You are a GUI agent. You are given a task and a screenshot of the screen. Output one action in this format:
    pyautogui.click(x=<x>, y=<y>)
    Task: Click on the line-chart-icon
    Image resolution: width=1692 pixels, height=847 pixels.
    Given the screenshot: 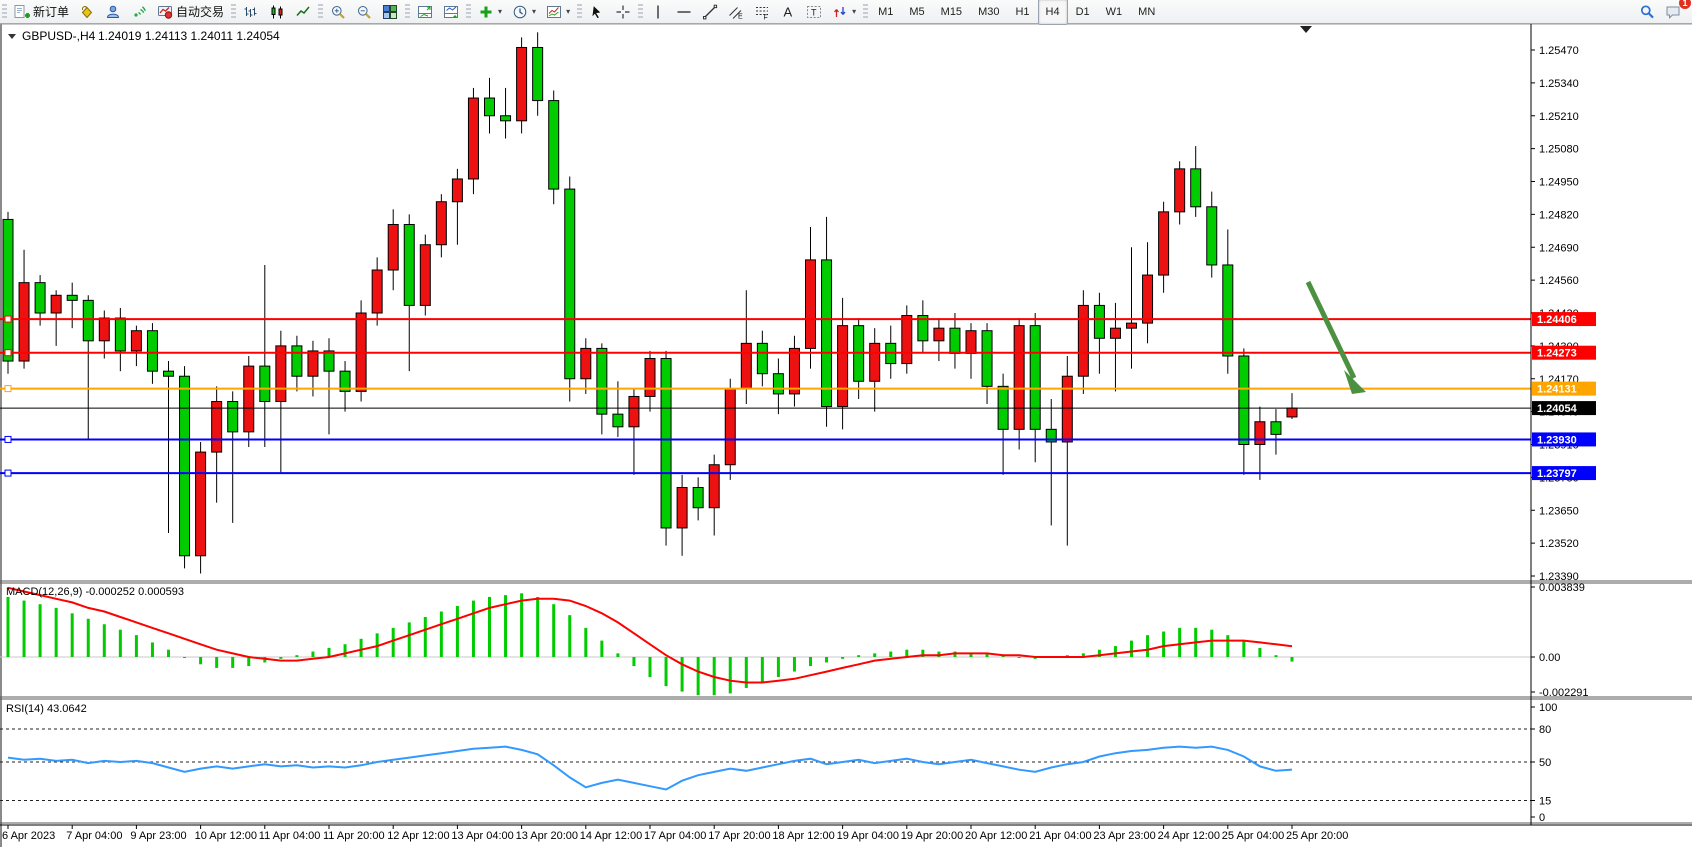 What is the action you would take?
    pyautogui.click(x=303, y=12)
    